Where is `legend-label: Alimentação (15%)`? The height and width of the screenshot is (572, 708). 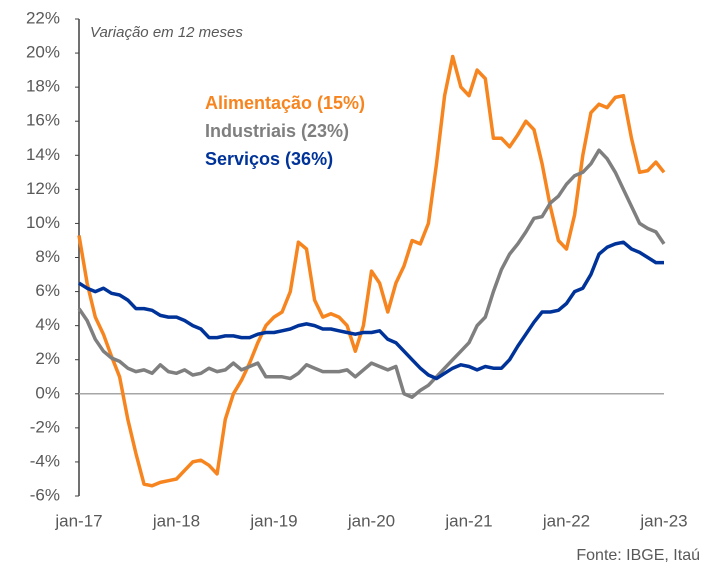
legend-label: Alimentação (15%) is located at coordinates (285, 103).